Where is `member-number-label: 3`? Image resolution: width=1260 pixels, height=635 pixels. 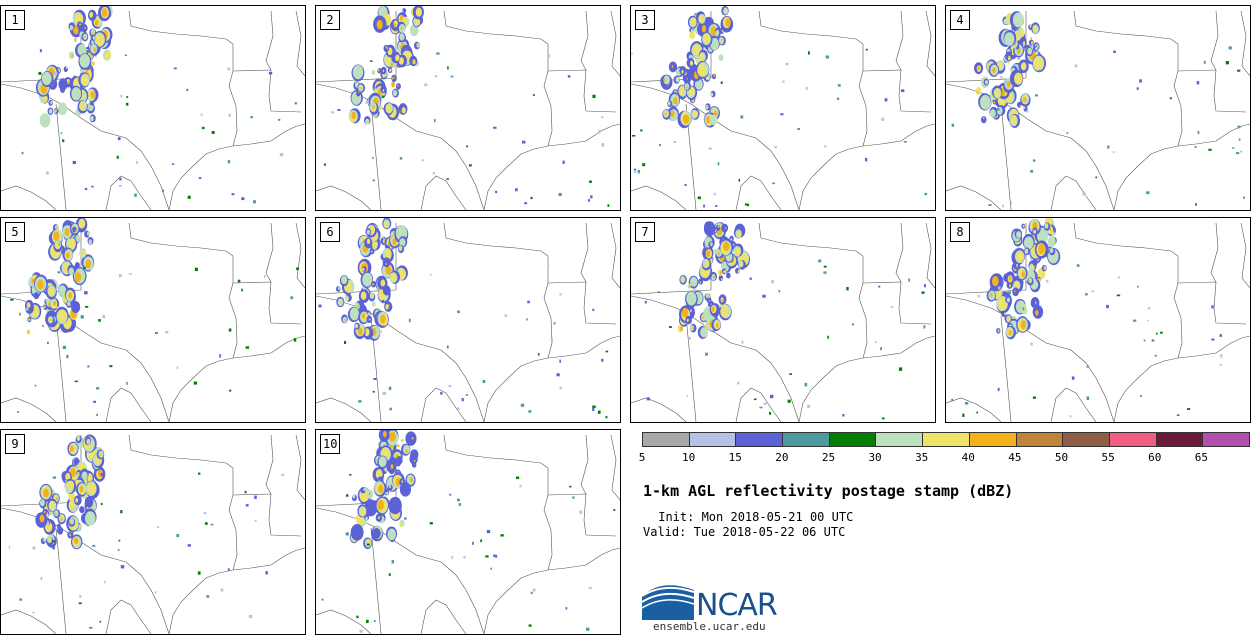
member-number-label: 3 is located at coordinates (645, 20).